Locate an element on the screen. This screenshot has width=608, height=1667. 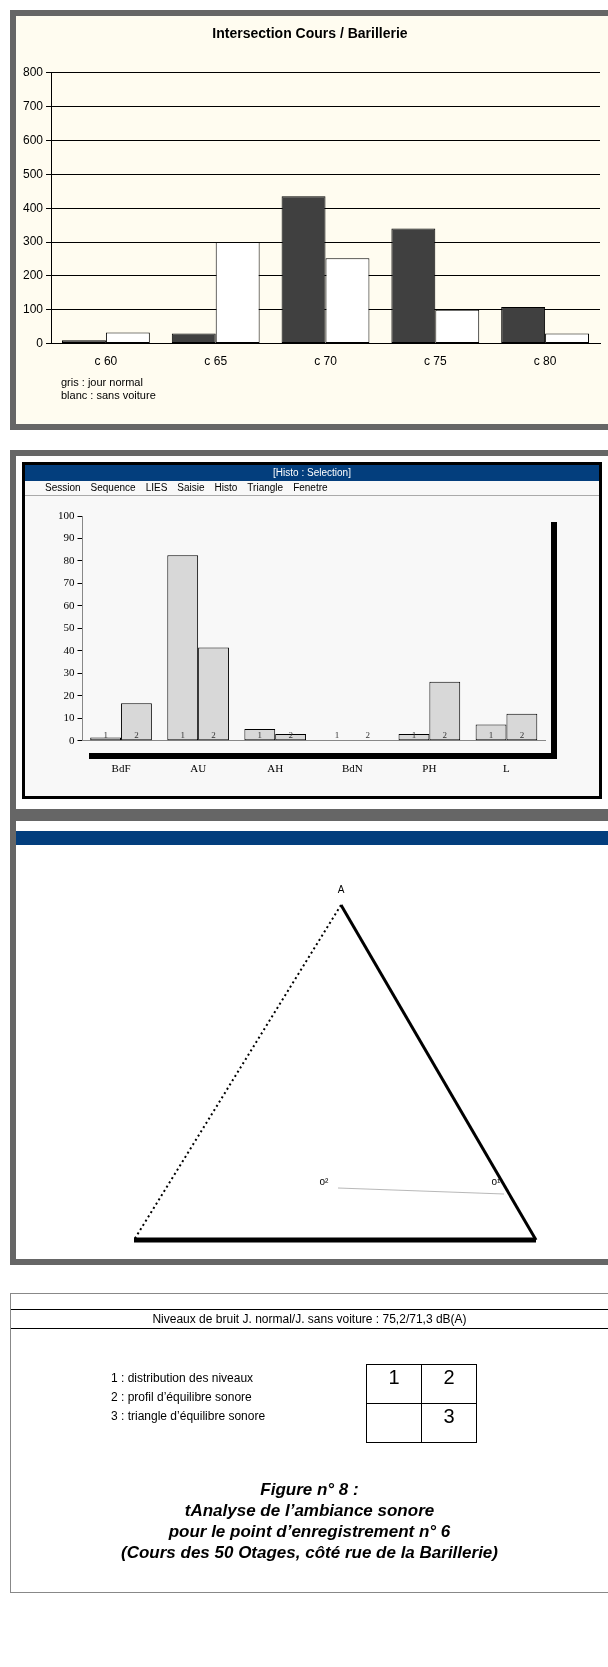
x-tick-label: c 70 is located at coordinates (326, 361).